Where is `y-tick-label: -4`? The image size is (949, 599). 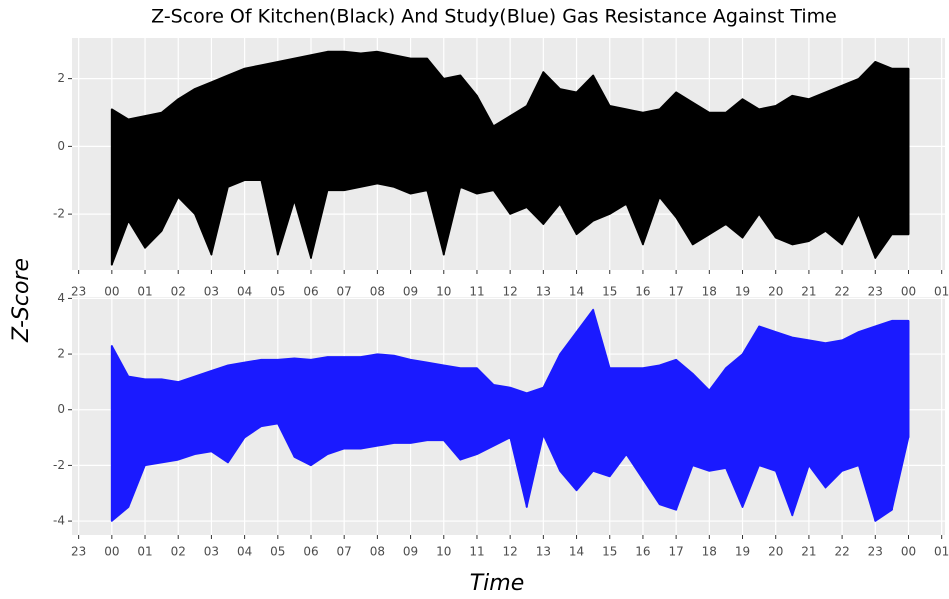
y-tick-label: -4 is located at coordinates (59, 521).